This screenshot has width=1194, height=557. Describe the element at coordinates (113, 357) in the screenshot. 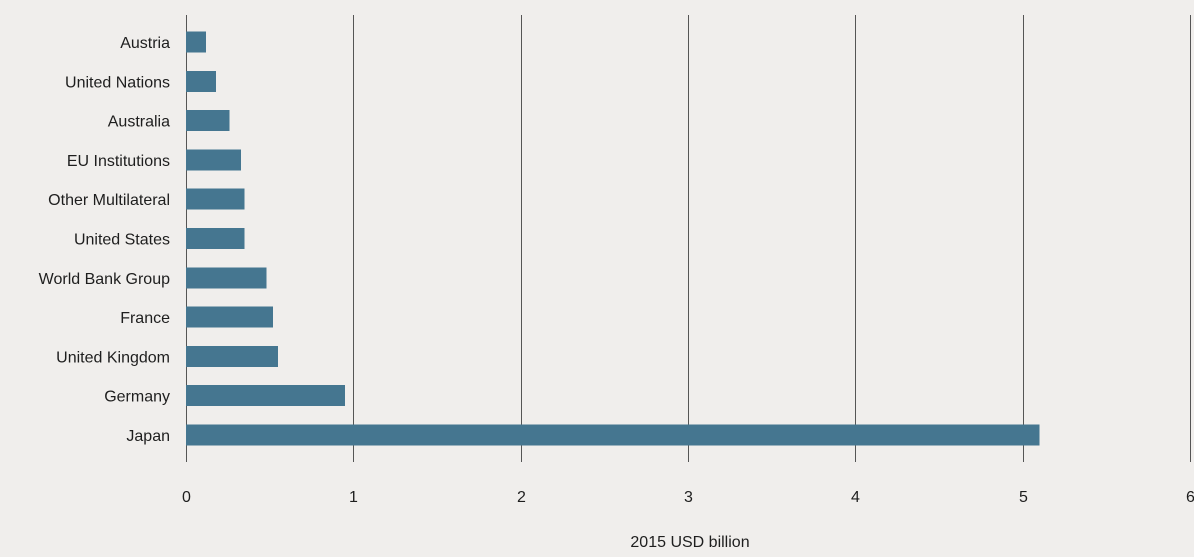

I see `category-label-united-kingdom: United Kingdom` at that location.